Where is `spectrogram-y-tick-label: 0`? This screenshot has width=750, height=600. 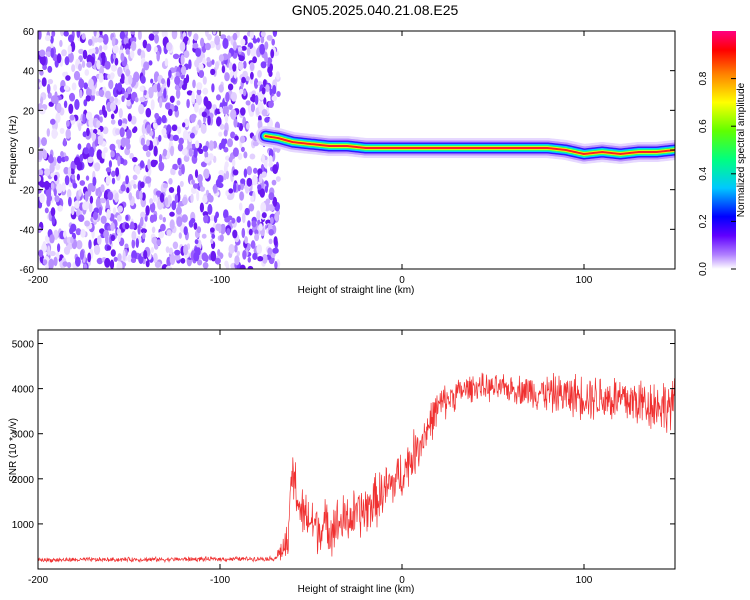 spectrogram-y-tick-label: 0 is located at coordinates (31, 151).